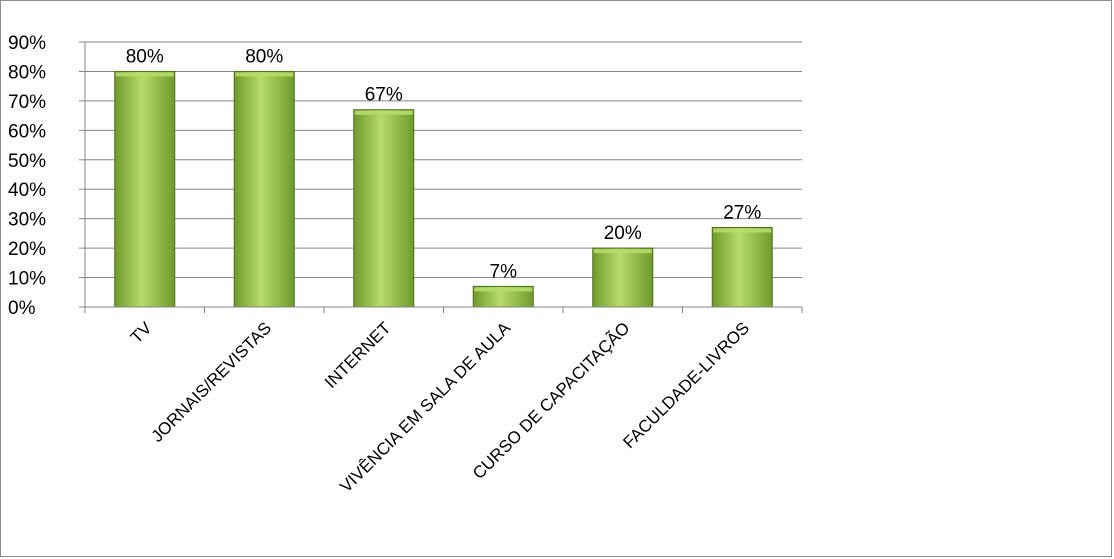 Image resolution: width=1114 pixels, height=559 pixels. Describe the element at coordinates (27, 161) in the screenshot. I see `y-tick-label: 50%` at that location.